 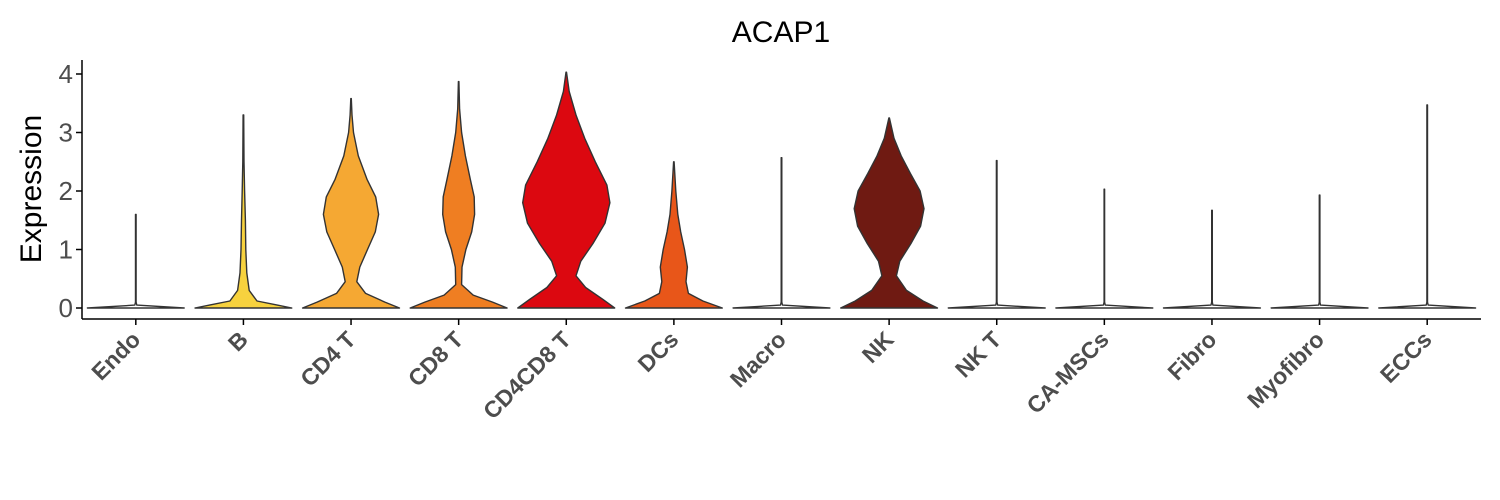 I want to click on violin-nk-t, so click(x=996, y=234).